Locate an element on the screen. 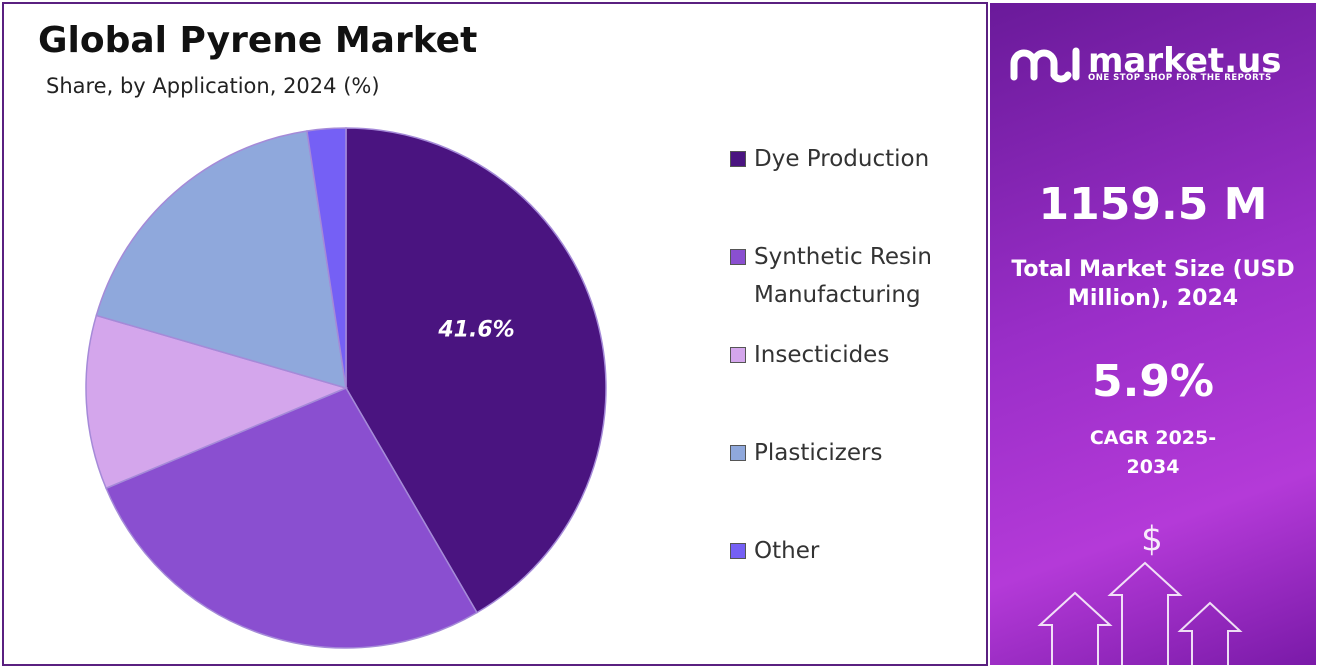 This screenshot has width=1318, height=668. legend-label: Dye Production is located at coordinates (842, 159).